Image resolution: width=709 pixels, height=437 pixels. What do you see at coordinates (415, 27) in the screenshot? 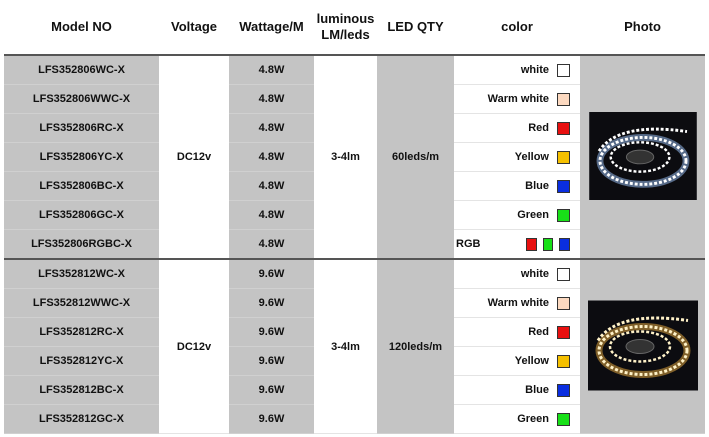
I see `header-cell: LED QTY` at bounding box center [415, 27].